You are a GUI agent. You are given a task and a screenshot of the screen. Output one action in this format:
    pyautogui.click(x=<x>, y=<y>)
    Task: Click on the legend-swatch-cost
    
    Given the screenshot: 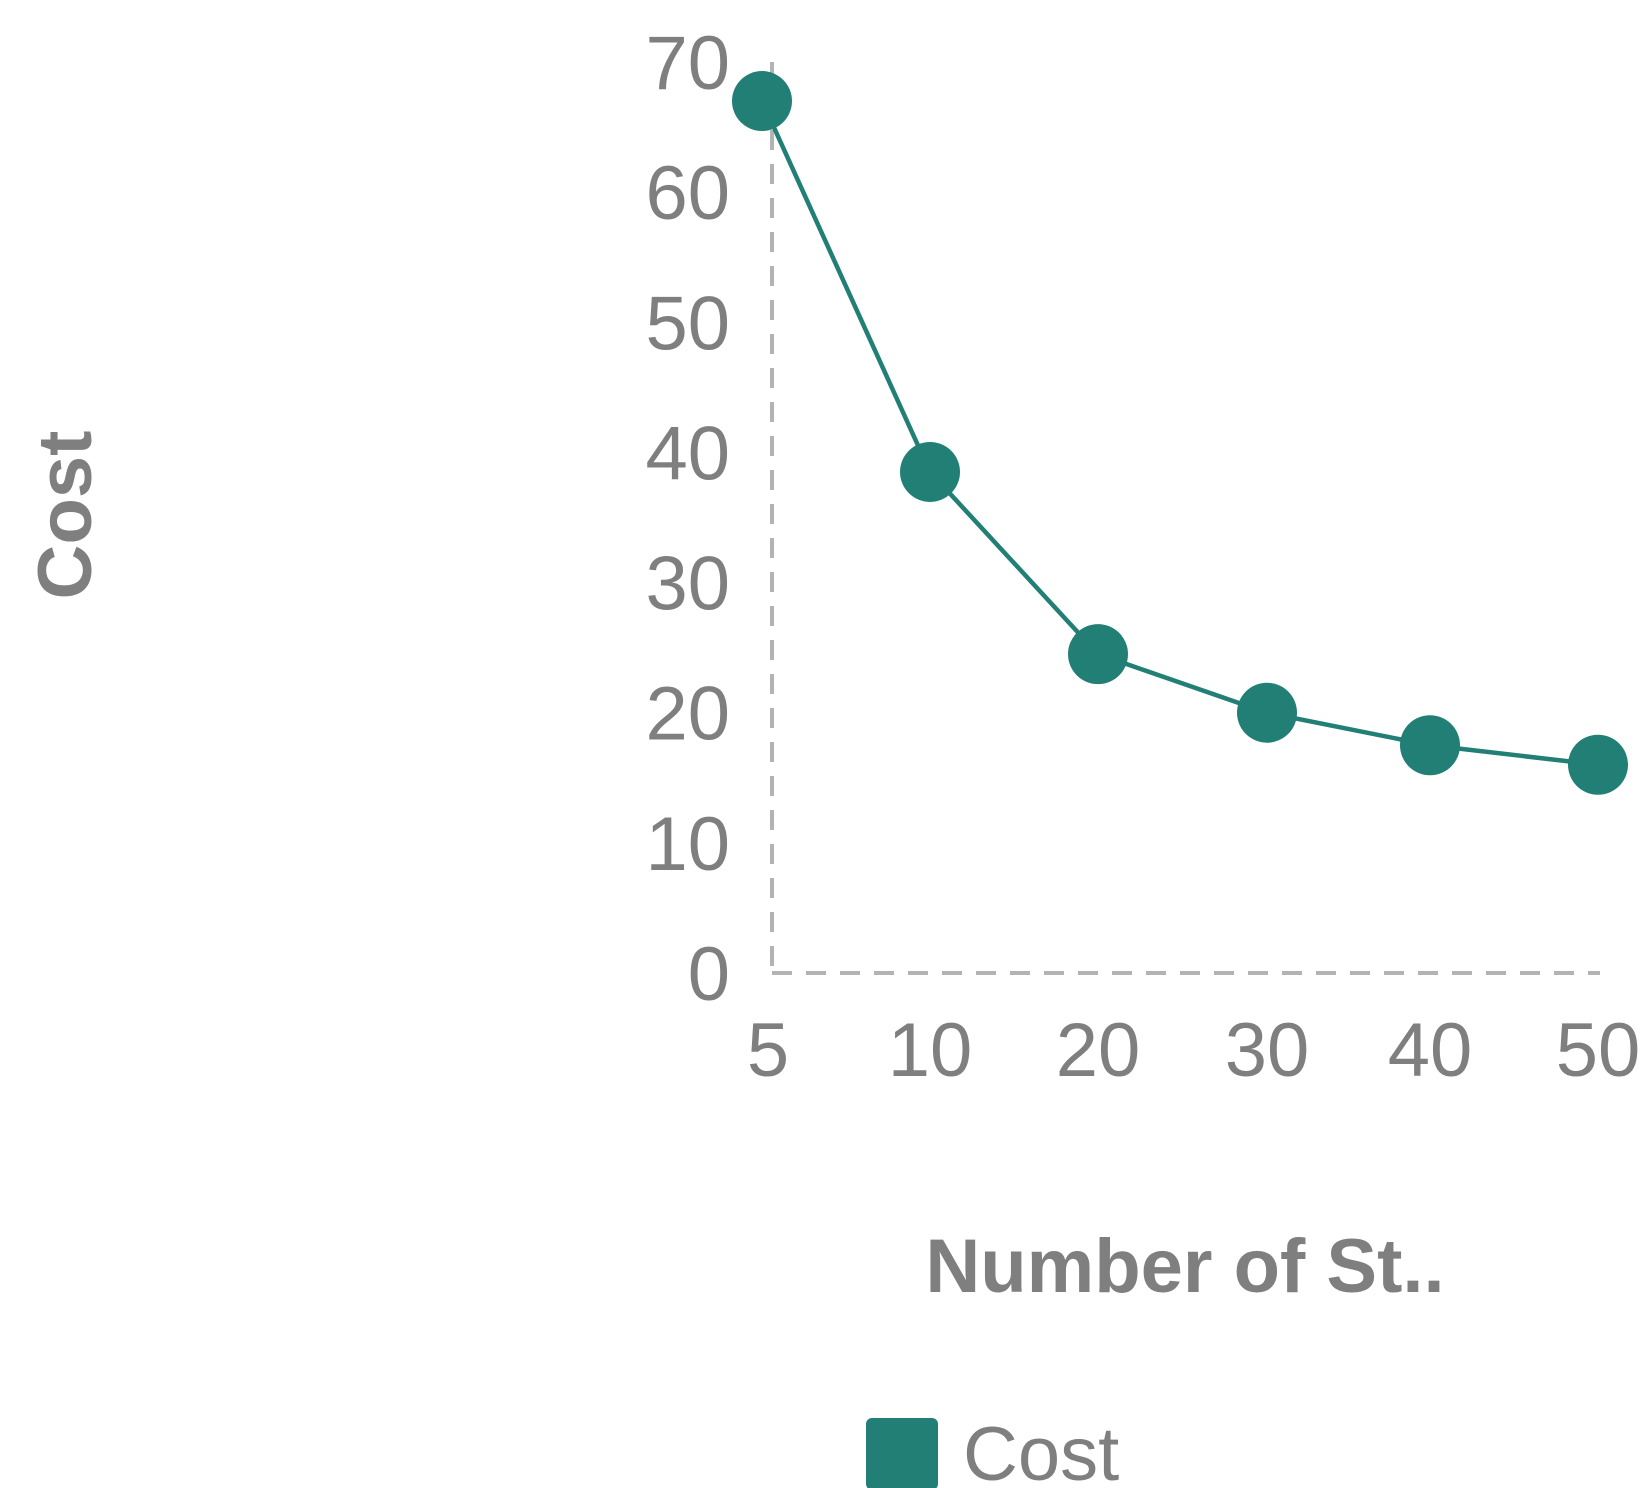 What is the action you would take?
    pyautogui.click(x=902, y=1453)
    